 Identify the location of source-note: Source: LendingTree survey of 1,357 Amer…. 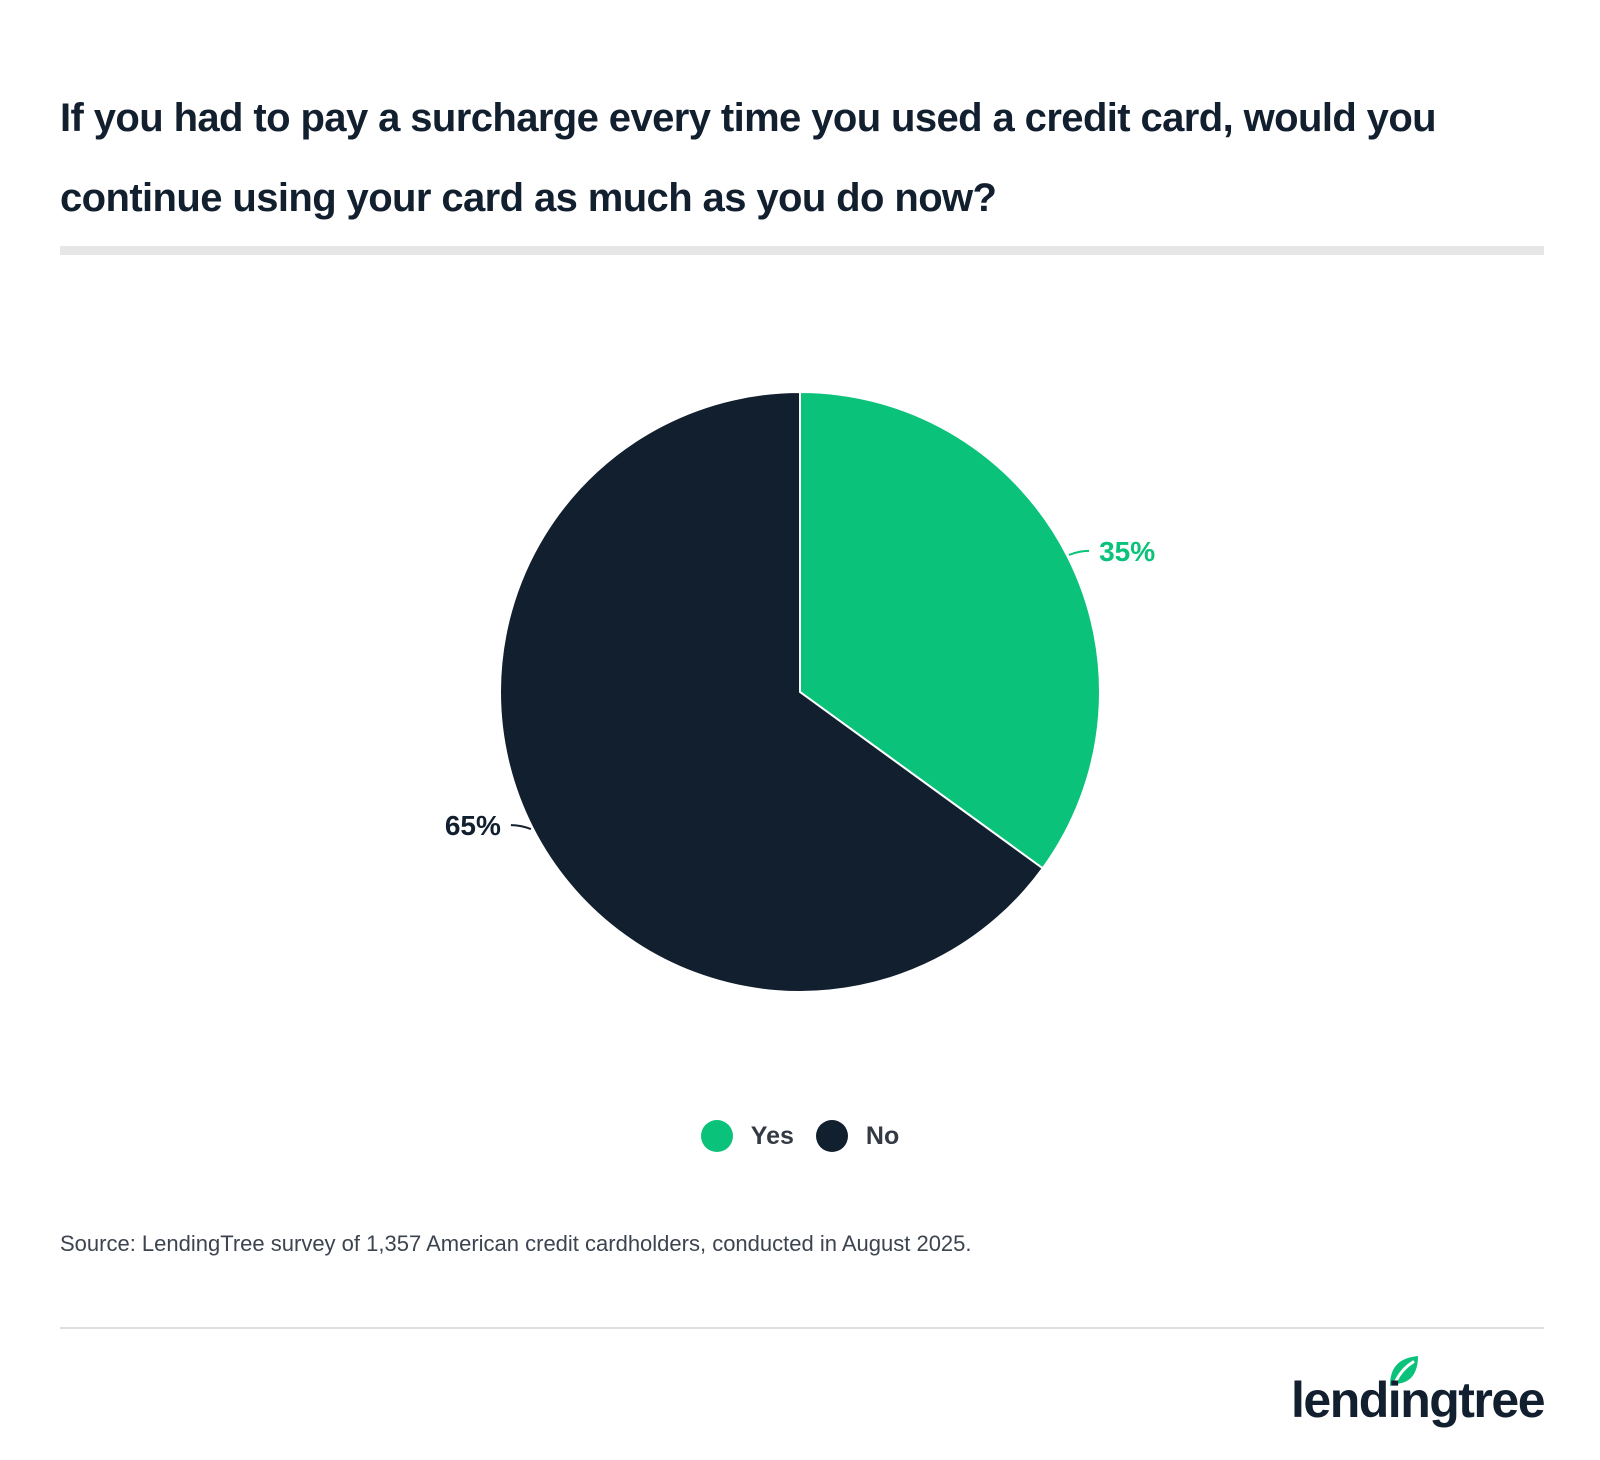
(516, 1243).